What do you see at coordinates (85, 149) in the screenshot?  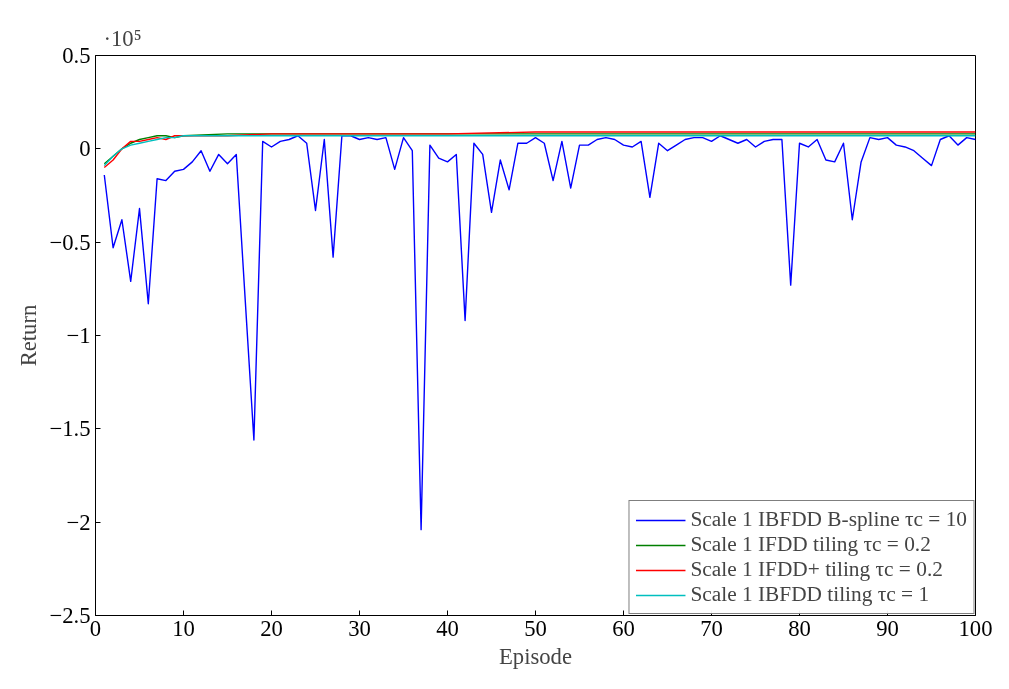 I see `y-tick-label: 0` at bounding box center [85, 149].